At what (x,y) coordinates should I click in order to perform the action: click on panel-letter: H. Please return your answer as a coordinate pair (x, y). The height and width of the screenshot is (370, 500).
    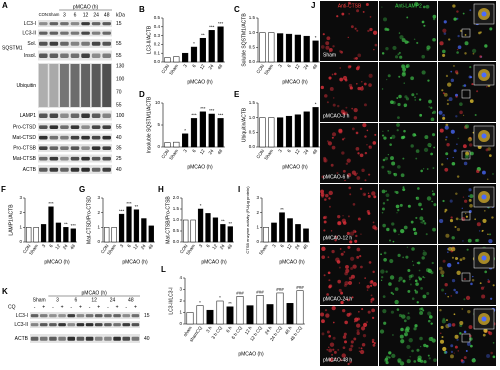
    Looking at the image, I should click on (161, 189).